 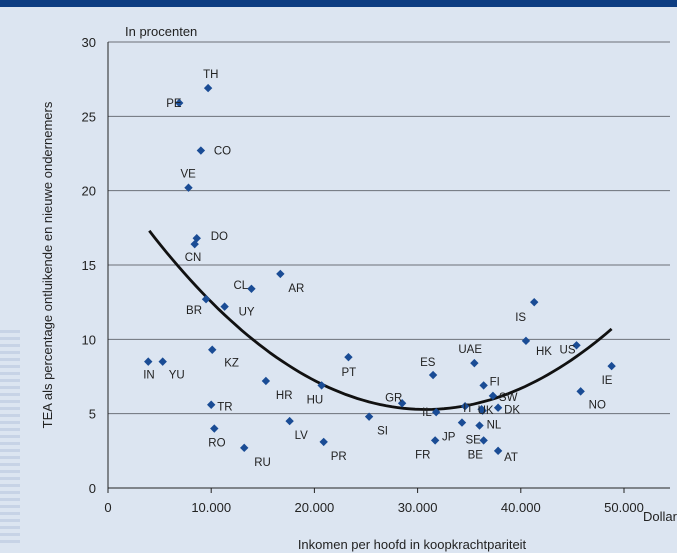 What do you see at coordinates (222, 152) in the screenshot?
I see `point-label-co: CO` at bounding box center [222, 152].